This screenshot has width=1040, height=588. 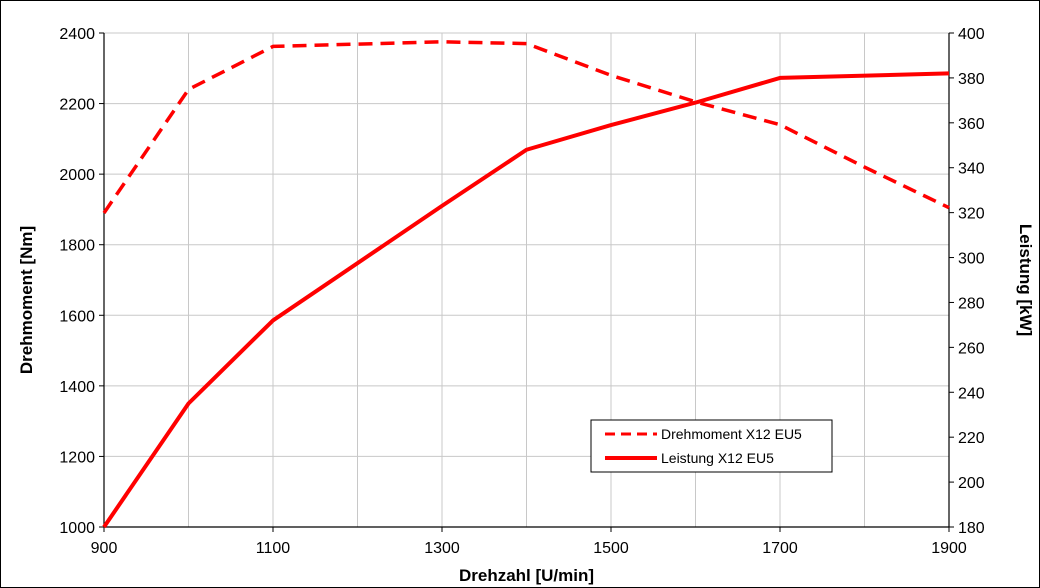 I want to click on right-y-axis-title: Leistung [kW], so click(x=1025, y=280).